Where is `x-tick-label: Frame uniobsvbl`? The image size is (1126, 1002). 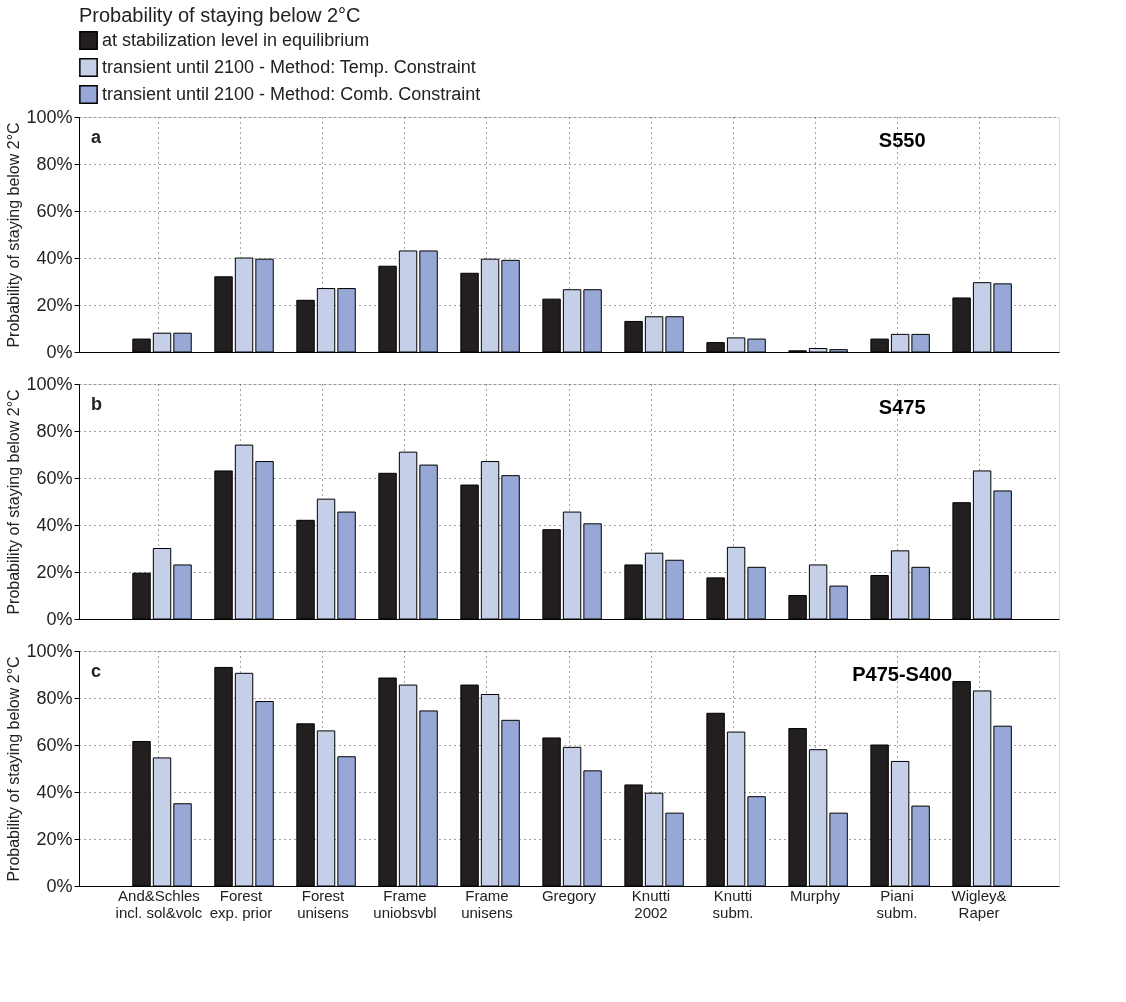
x-tick-label: Frame uniobsvbl is located at coordinates (405, 903).